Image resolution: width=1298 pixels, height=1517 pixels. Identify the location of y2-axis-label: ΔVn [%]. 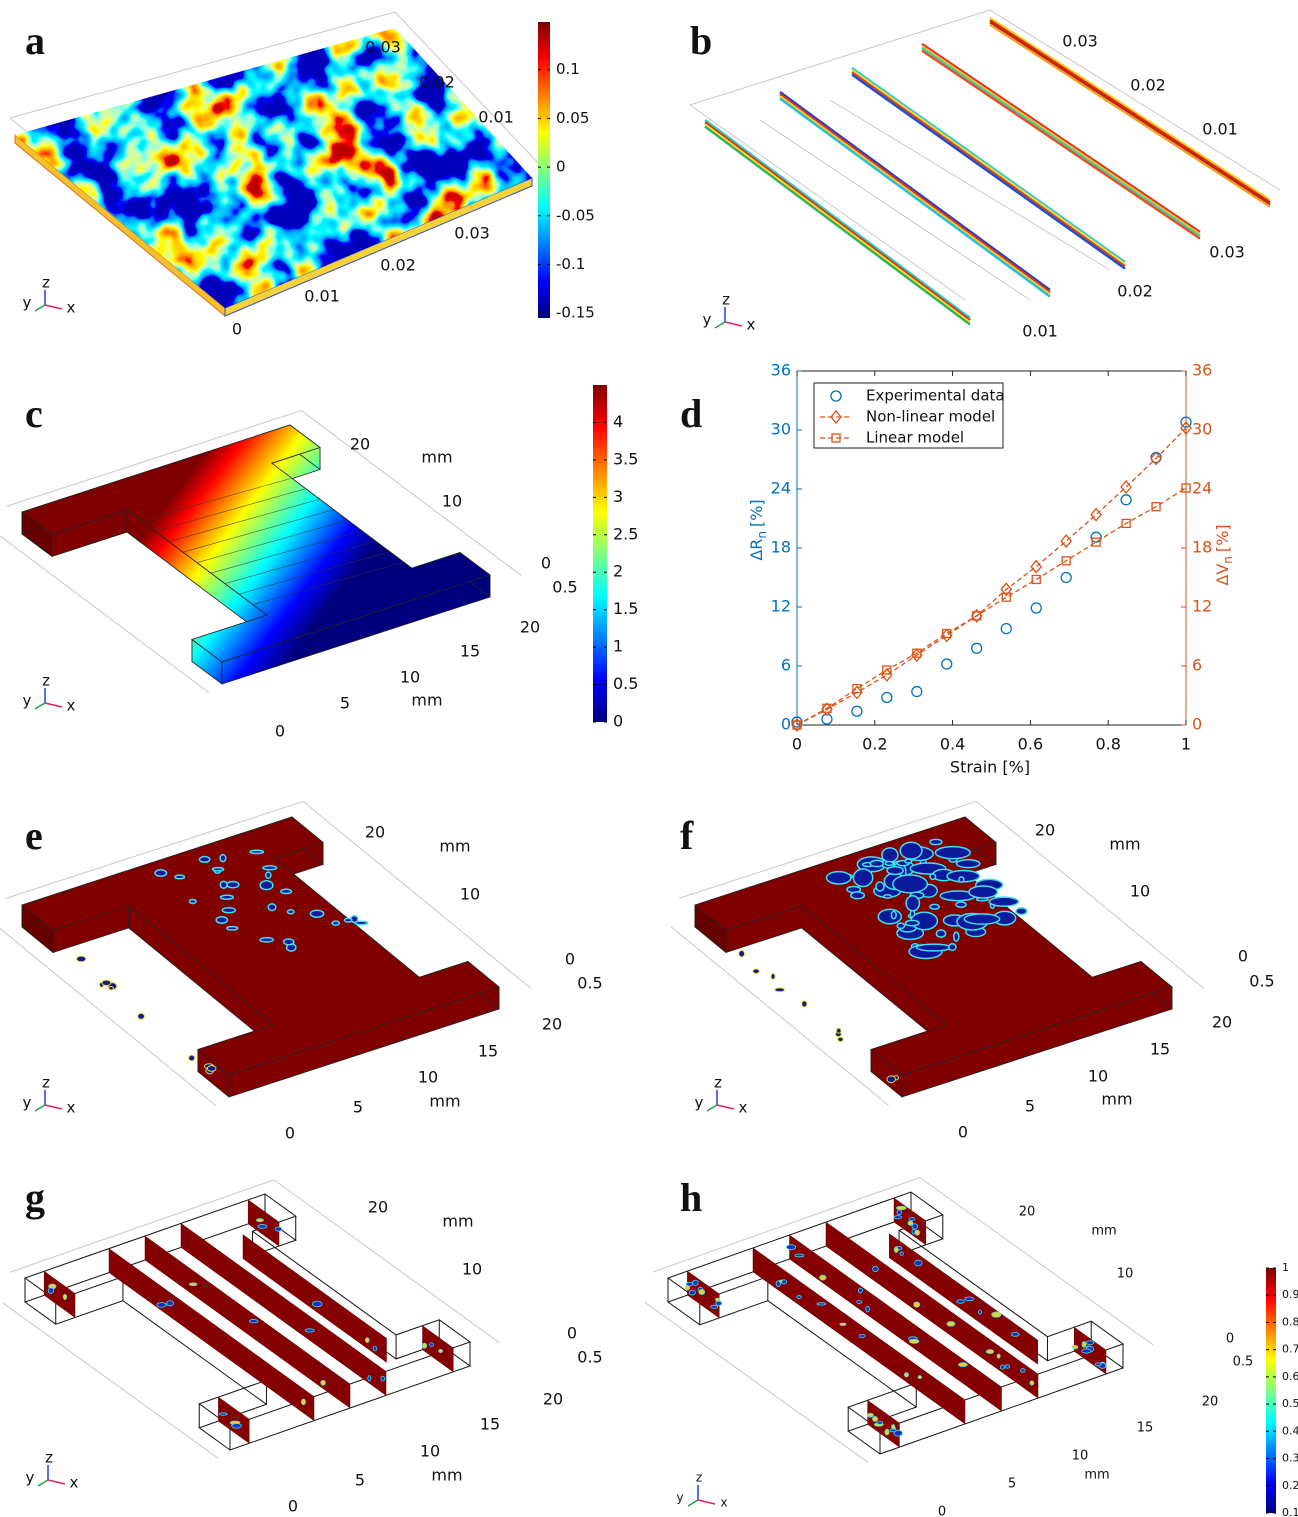
(1224, 554).